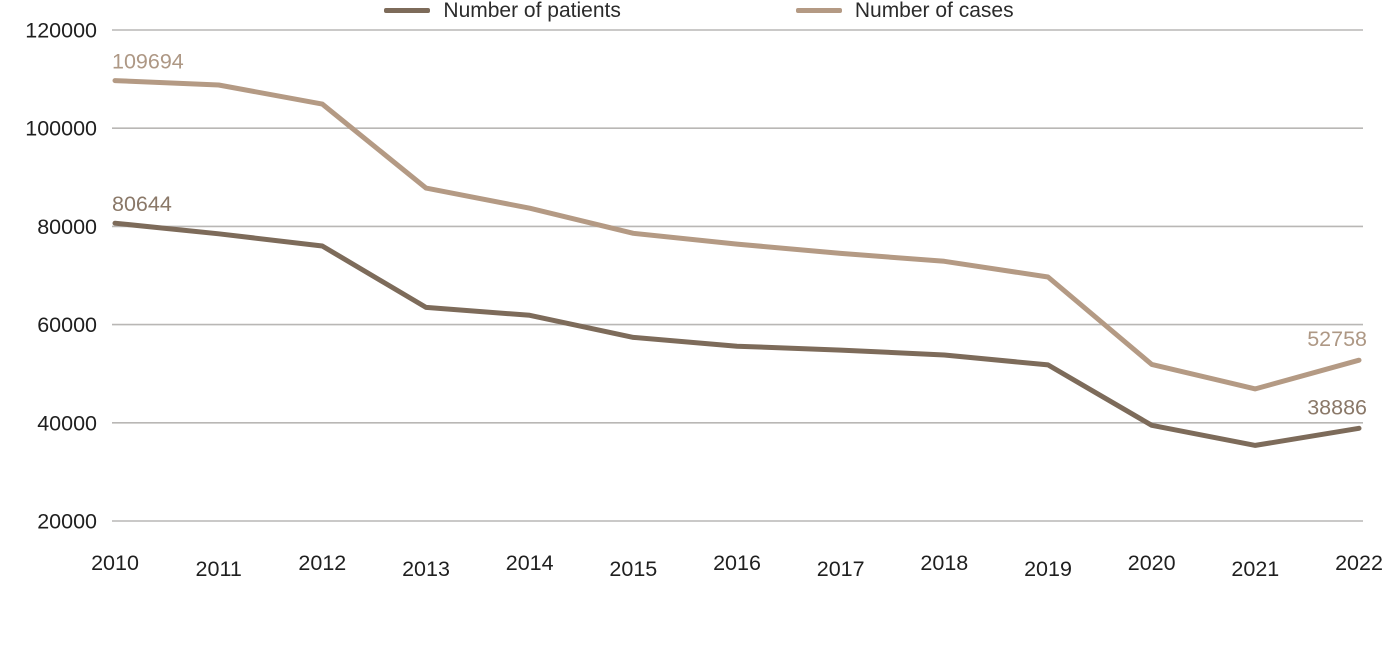 The height and width of the screenshot is (655, 1398). I want to click on y-axis-tick-label: 80000, so click(67, 227).